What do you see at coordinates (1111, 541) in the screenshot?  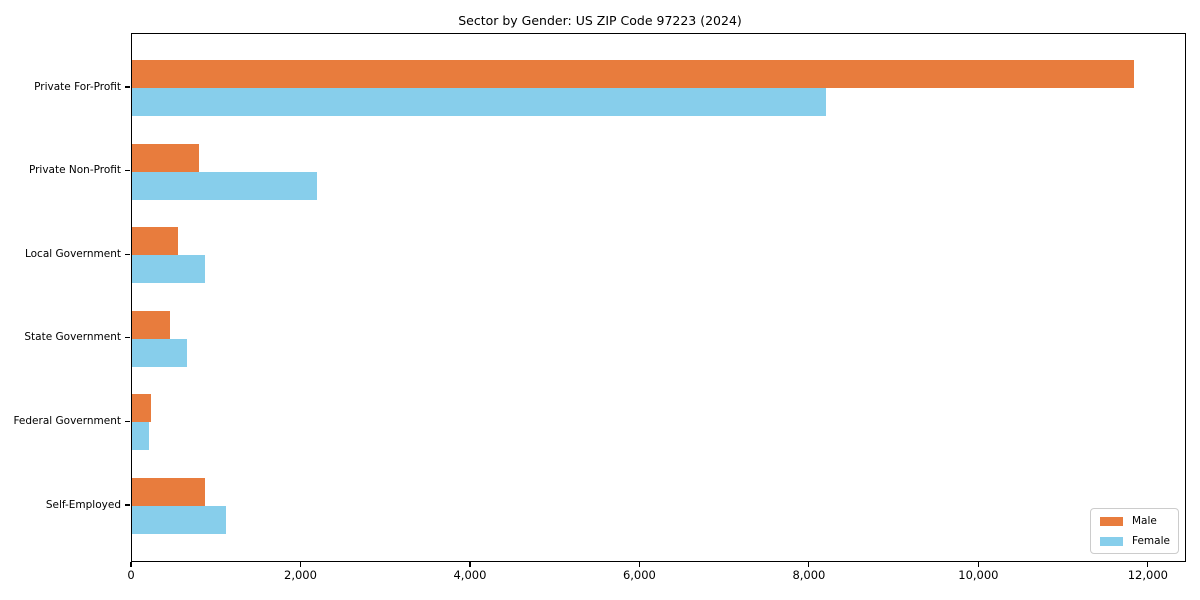 I see `legend-swatch-female` at bounding box center [1111, 541].